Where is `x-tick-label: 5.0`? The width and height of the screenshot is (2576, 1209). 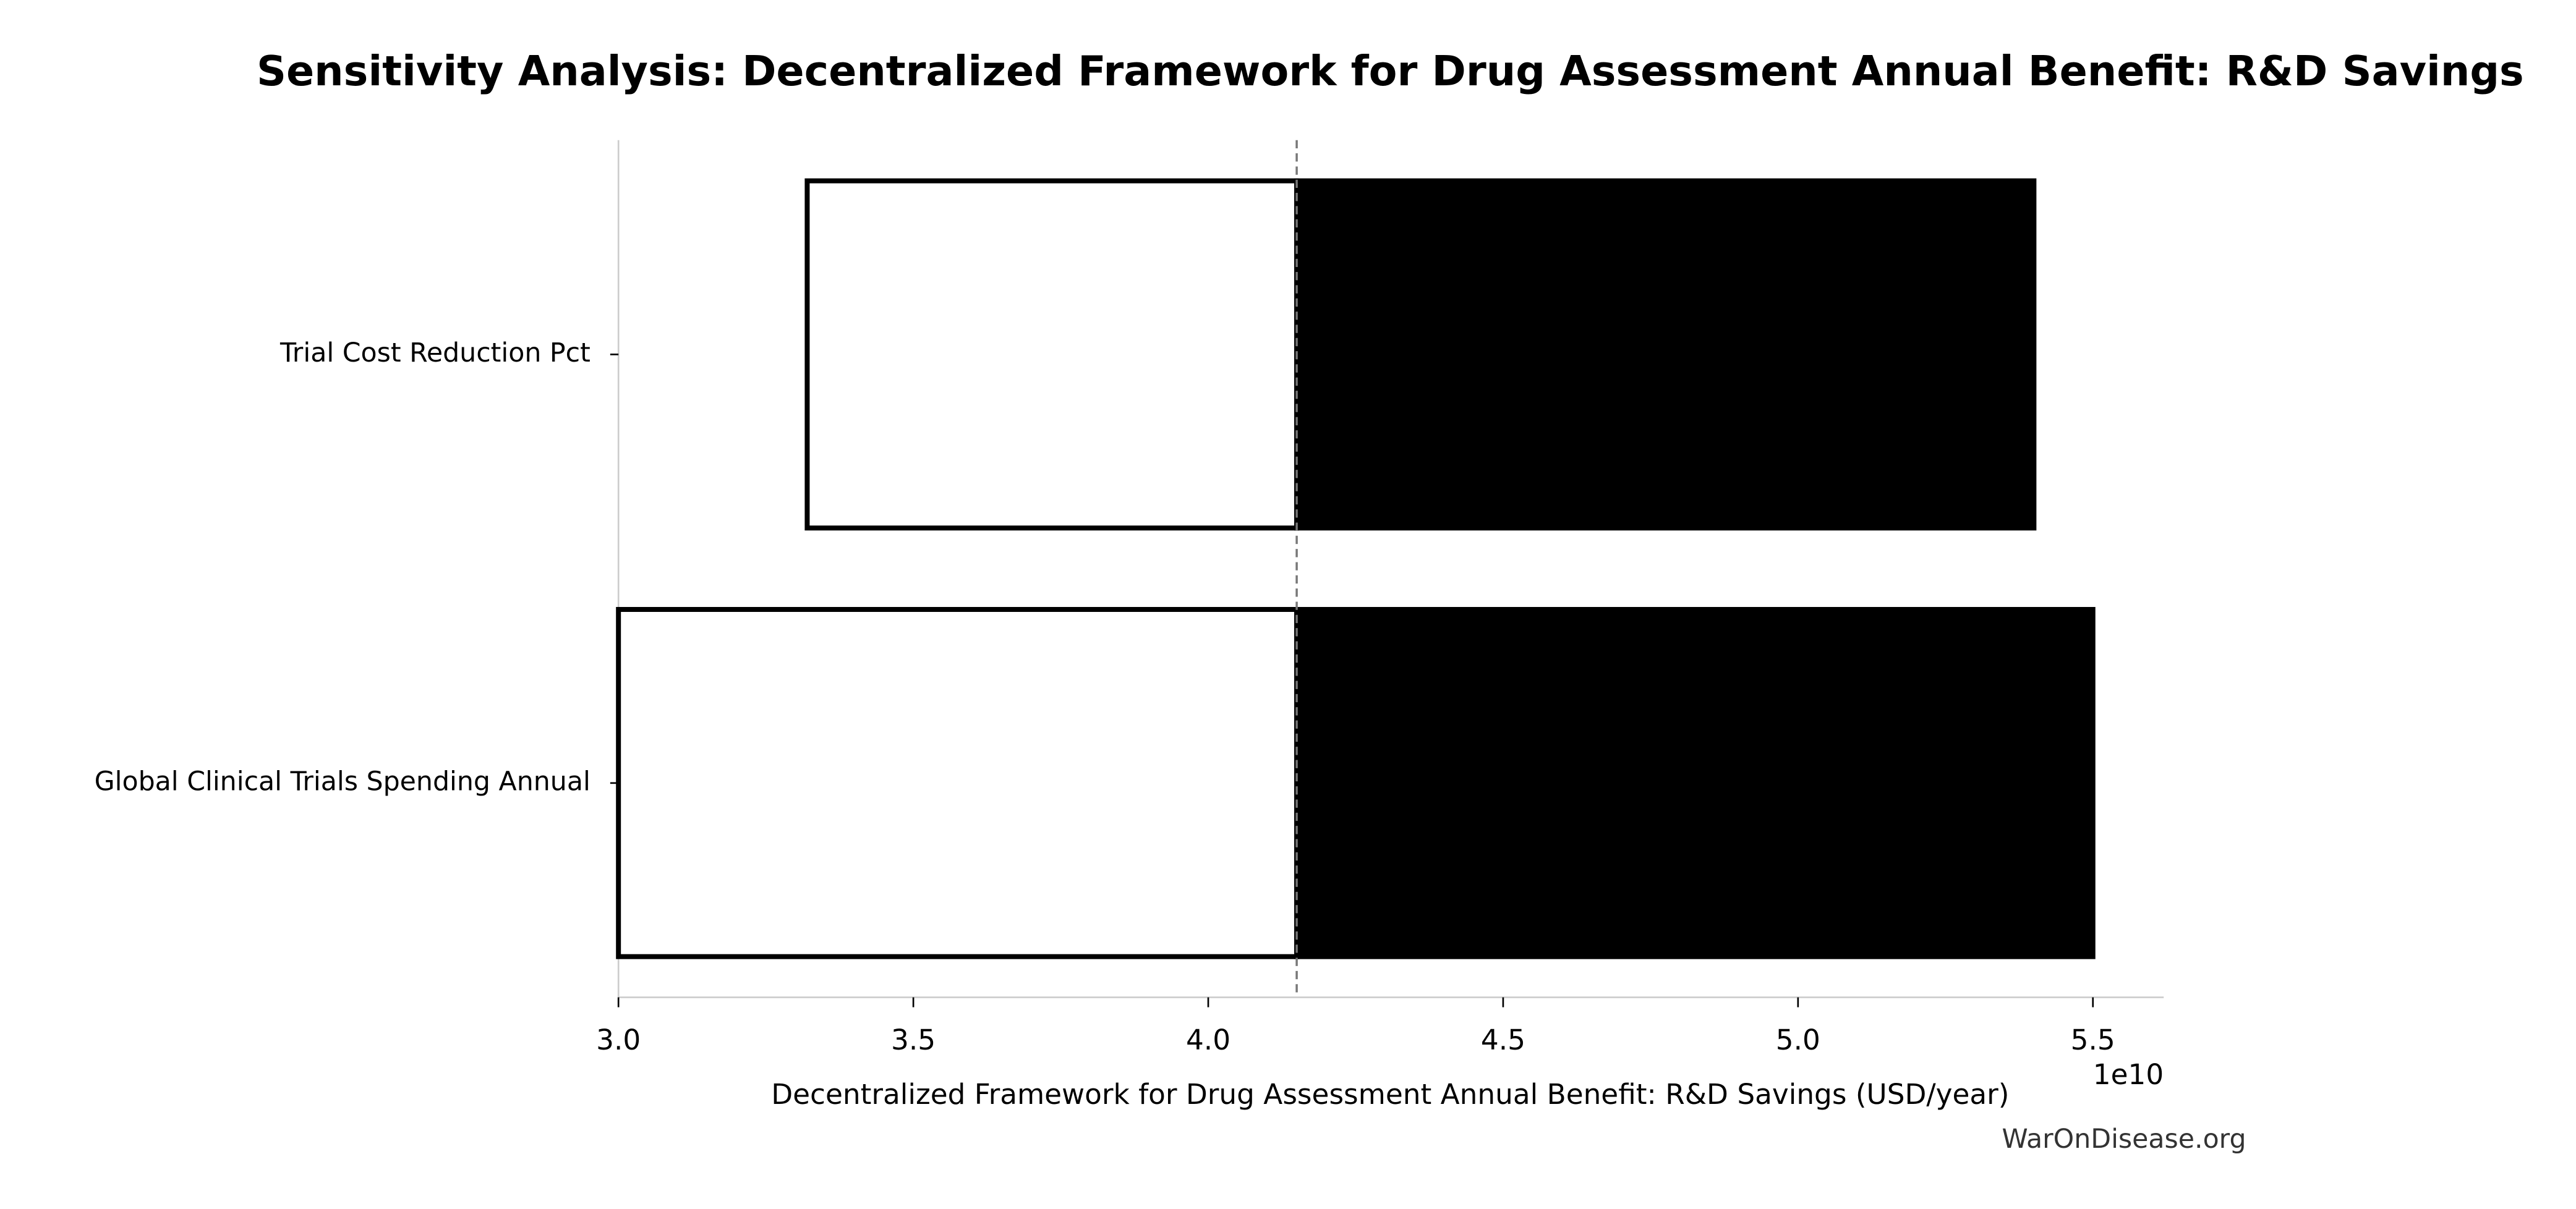
x-tick-label: 5.0 is located at coordinates (1798, 1040).